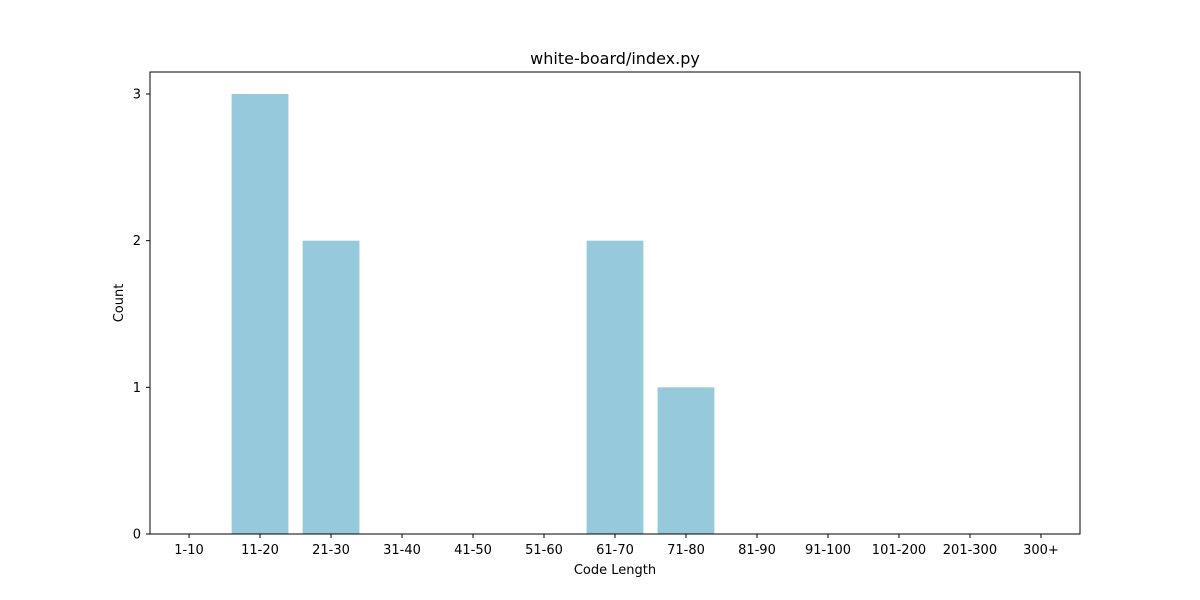 This screenshot has width=1200, height=600. I want to click on x-tick-label: 300+, so click(1041, 550).